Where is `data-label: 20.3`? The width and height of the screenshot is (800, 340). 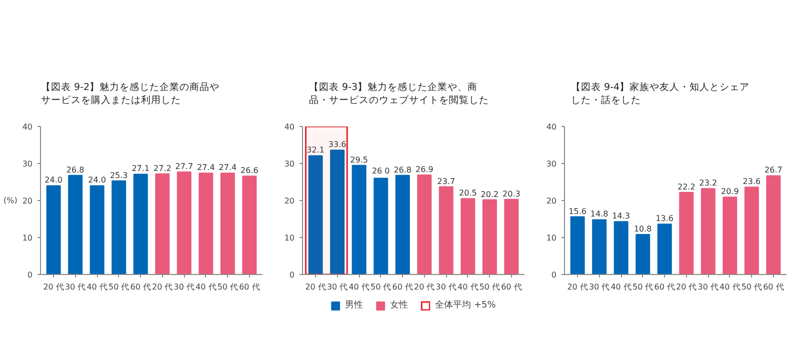 data-label: 20.3 is located at coordinates (511, 193).